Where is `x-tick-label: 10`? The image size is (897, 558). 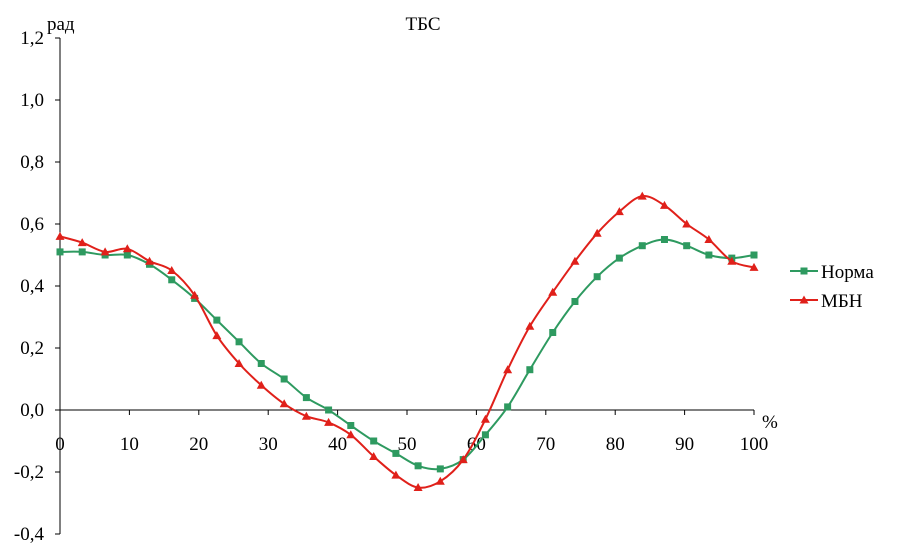 x-tick-label: 10 is located at coordinates (129, 444).